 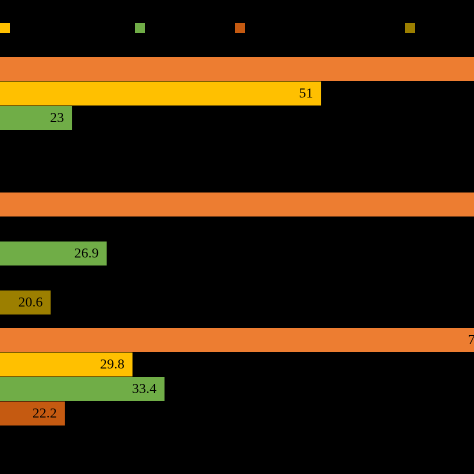 What do you see at coordinates (144, 389) in the screenshot?
I see `value-label: 33.4` at bounding box center [144, 389].